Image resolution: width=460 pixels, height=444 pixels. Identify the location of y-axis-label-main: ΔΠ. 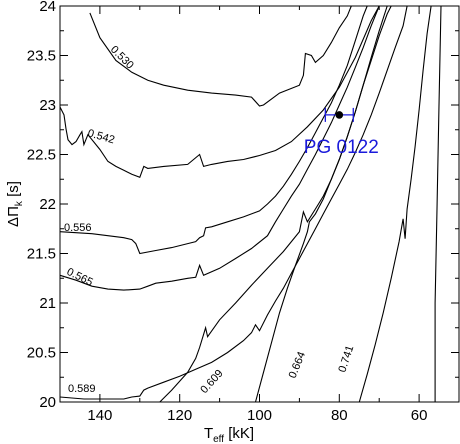
(13, 216).